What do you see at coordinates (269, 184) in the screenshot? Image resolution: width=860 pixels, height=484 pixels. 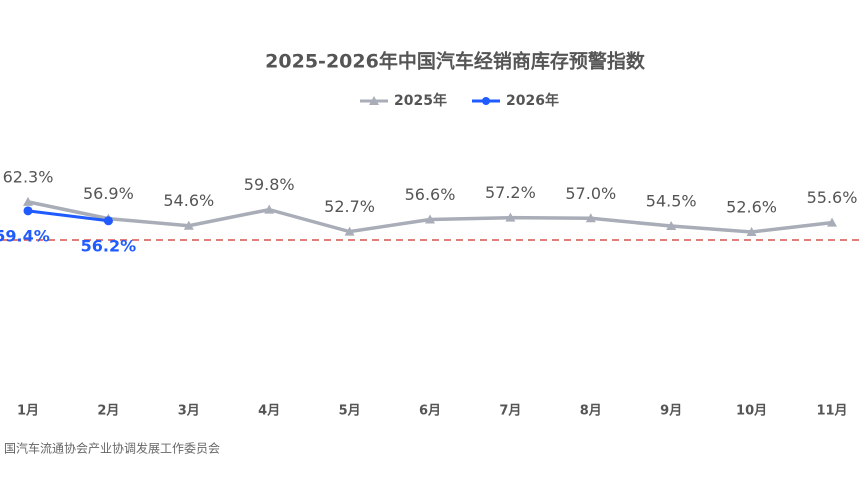 I see `data-label: 59.8%` at bounding box center [269, 184].